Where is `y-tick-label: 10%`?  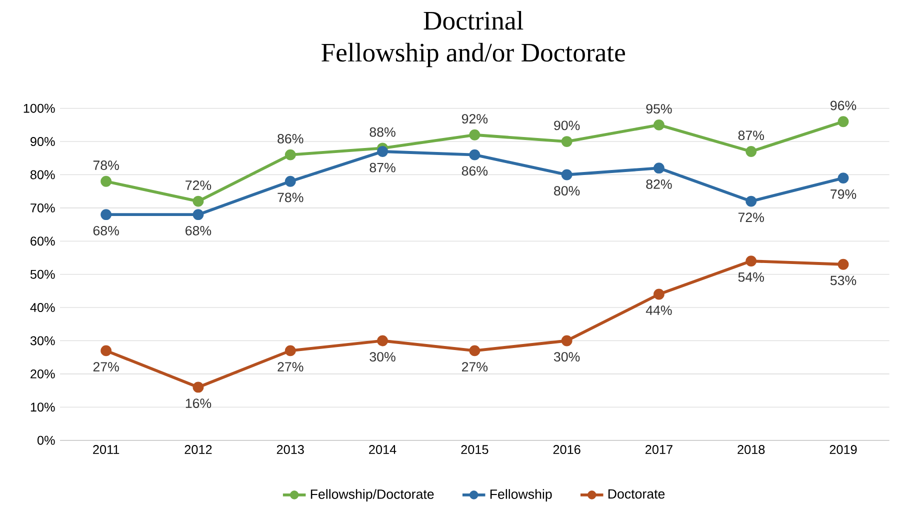
y-tick-label: 10% is located at coordinates (42, 407).